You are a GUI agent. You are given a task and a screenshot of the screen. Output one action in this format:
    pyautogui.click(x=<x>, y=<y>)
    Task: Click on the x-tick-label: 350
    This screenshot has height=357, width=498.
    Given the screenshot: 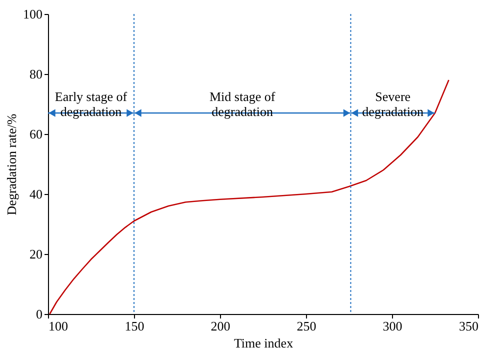 What is the action you would take?
    pyautogui.click(x=468, y=326)
    